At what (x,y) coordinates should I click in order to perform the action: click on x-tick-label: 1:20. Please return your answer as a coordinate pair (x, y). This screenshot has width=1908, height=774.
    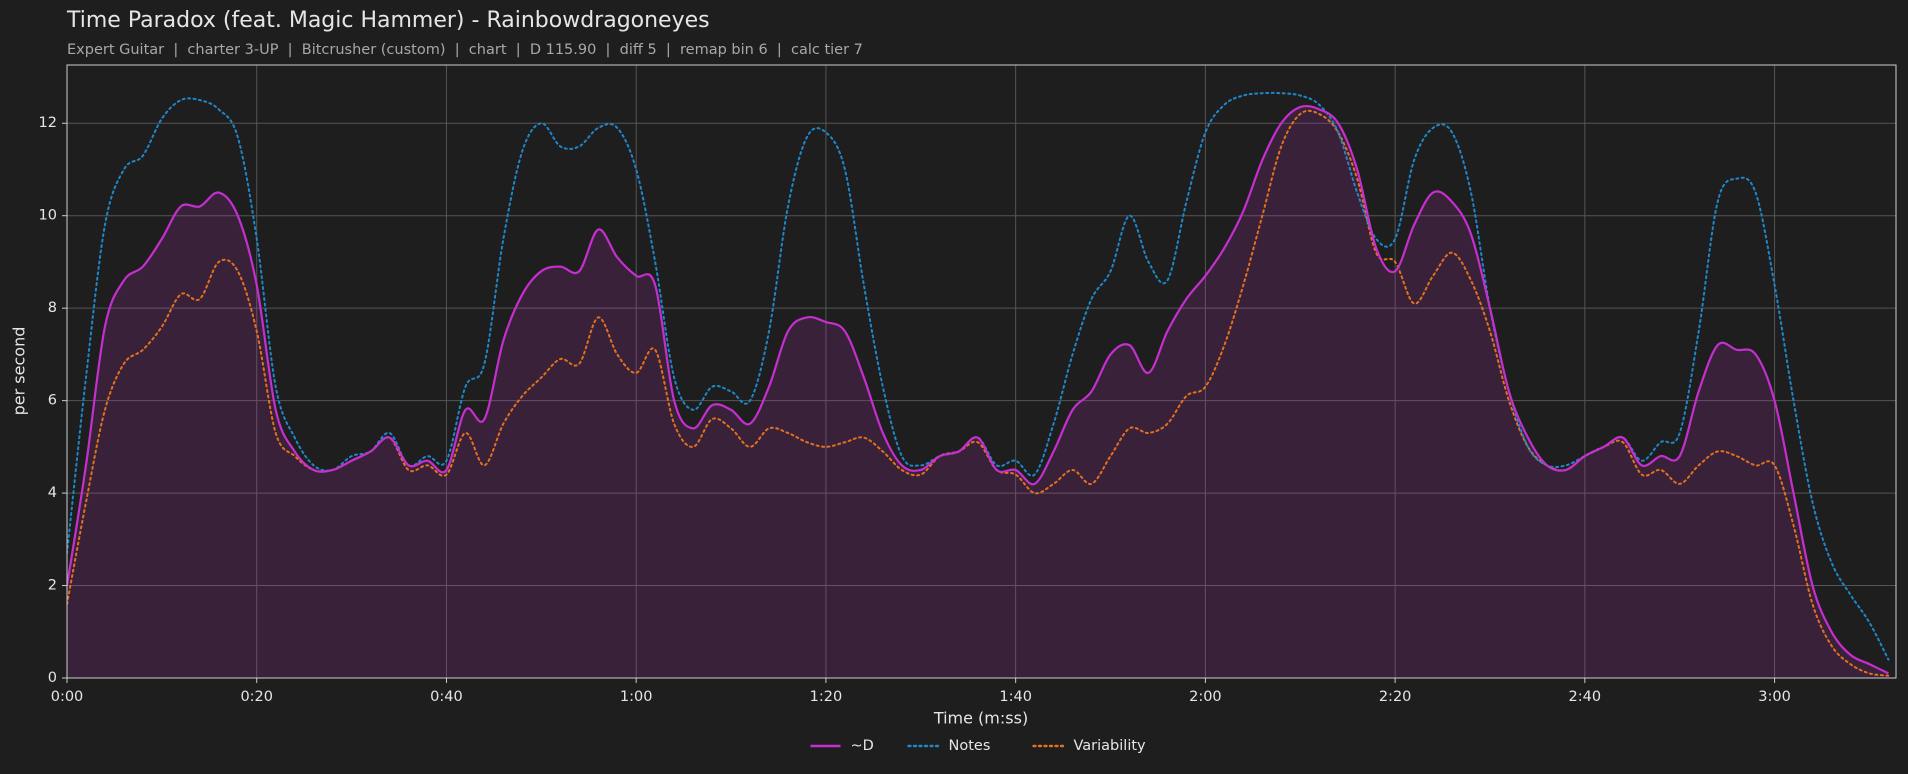
    Looking at the image, I should click on (826, 697).